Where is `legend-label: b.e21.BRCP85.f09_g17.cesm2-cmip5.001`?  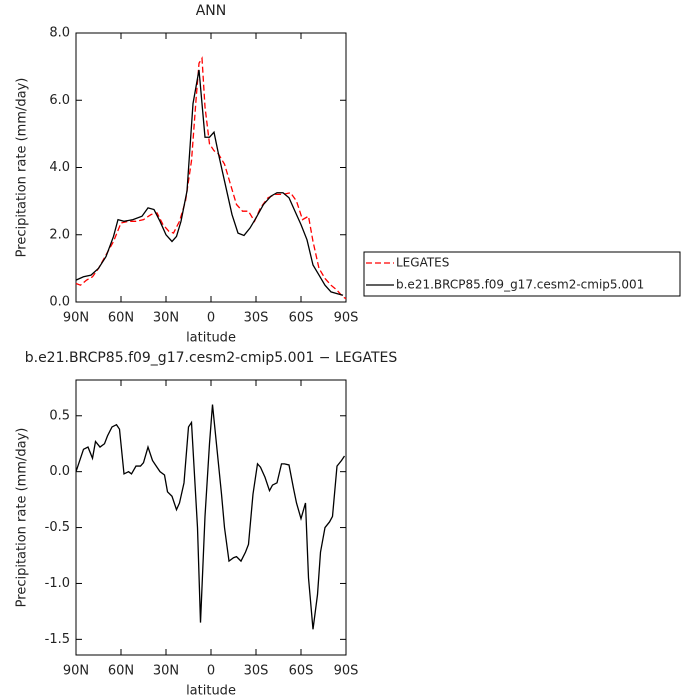 legend-label: b.e21.BRCP85.f09_g17.cesm2-cmip5.001 is located at coordinates (520, 285).